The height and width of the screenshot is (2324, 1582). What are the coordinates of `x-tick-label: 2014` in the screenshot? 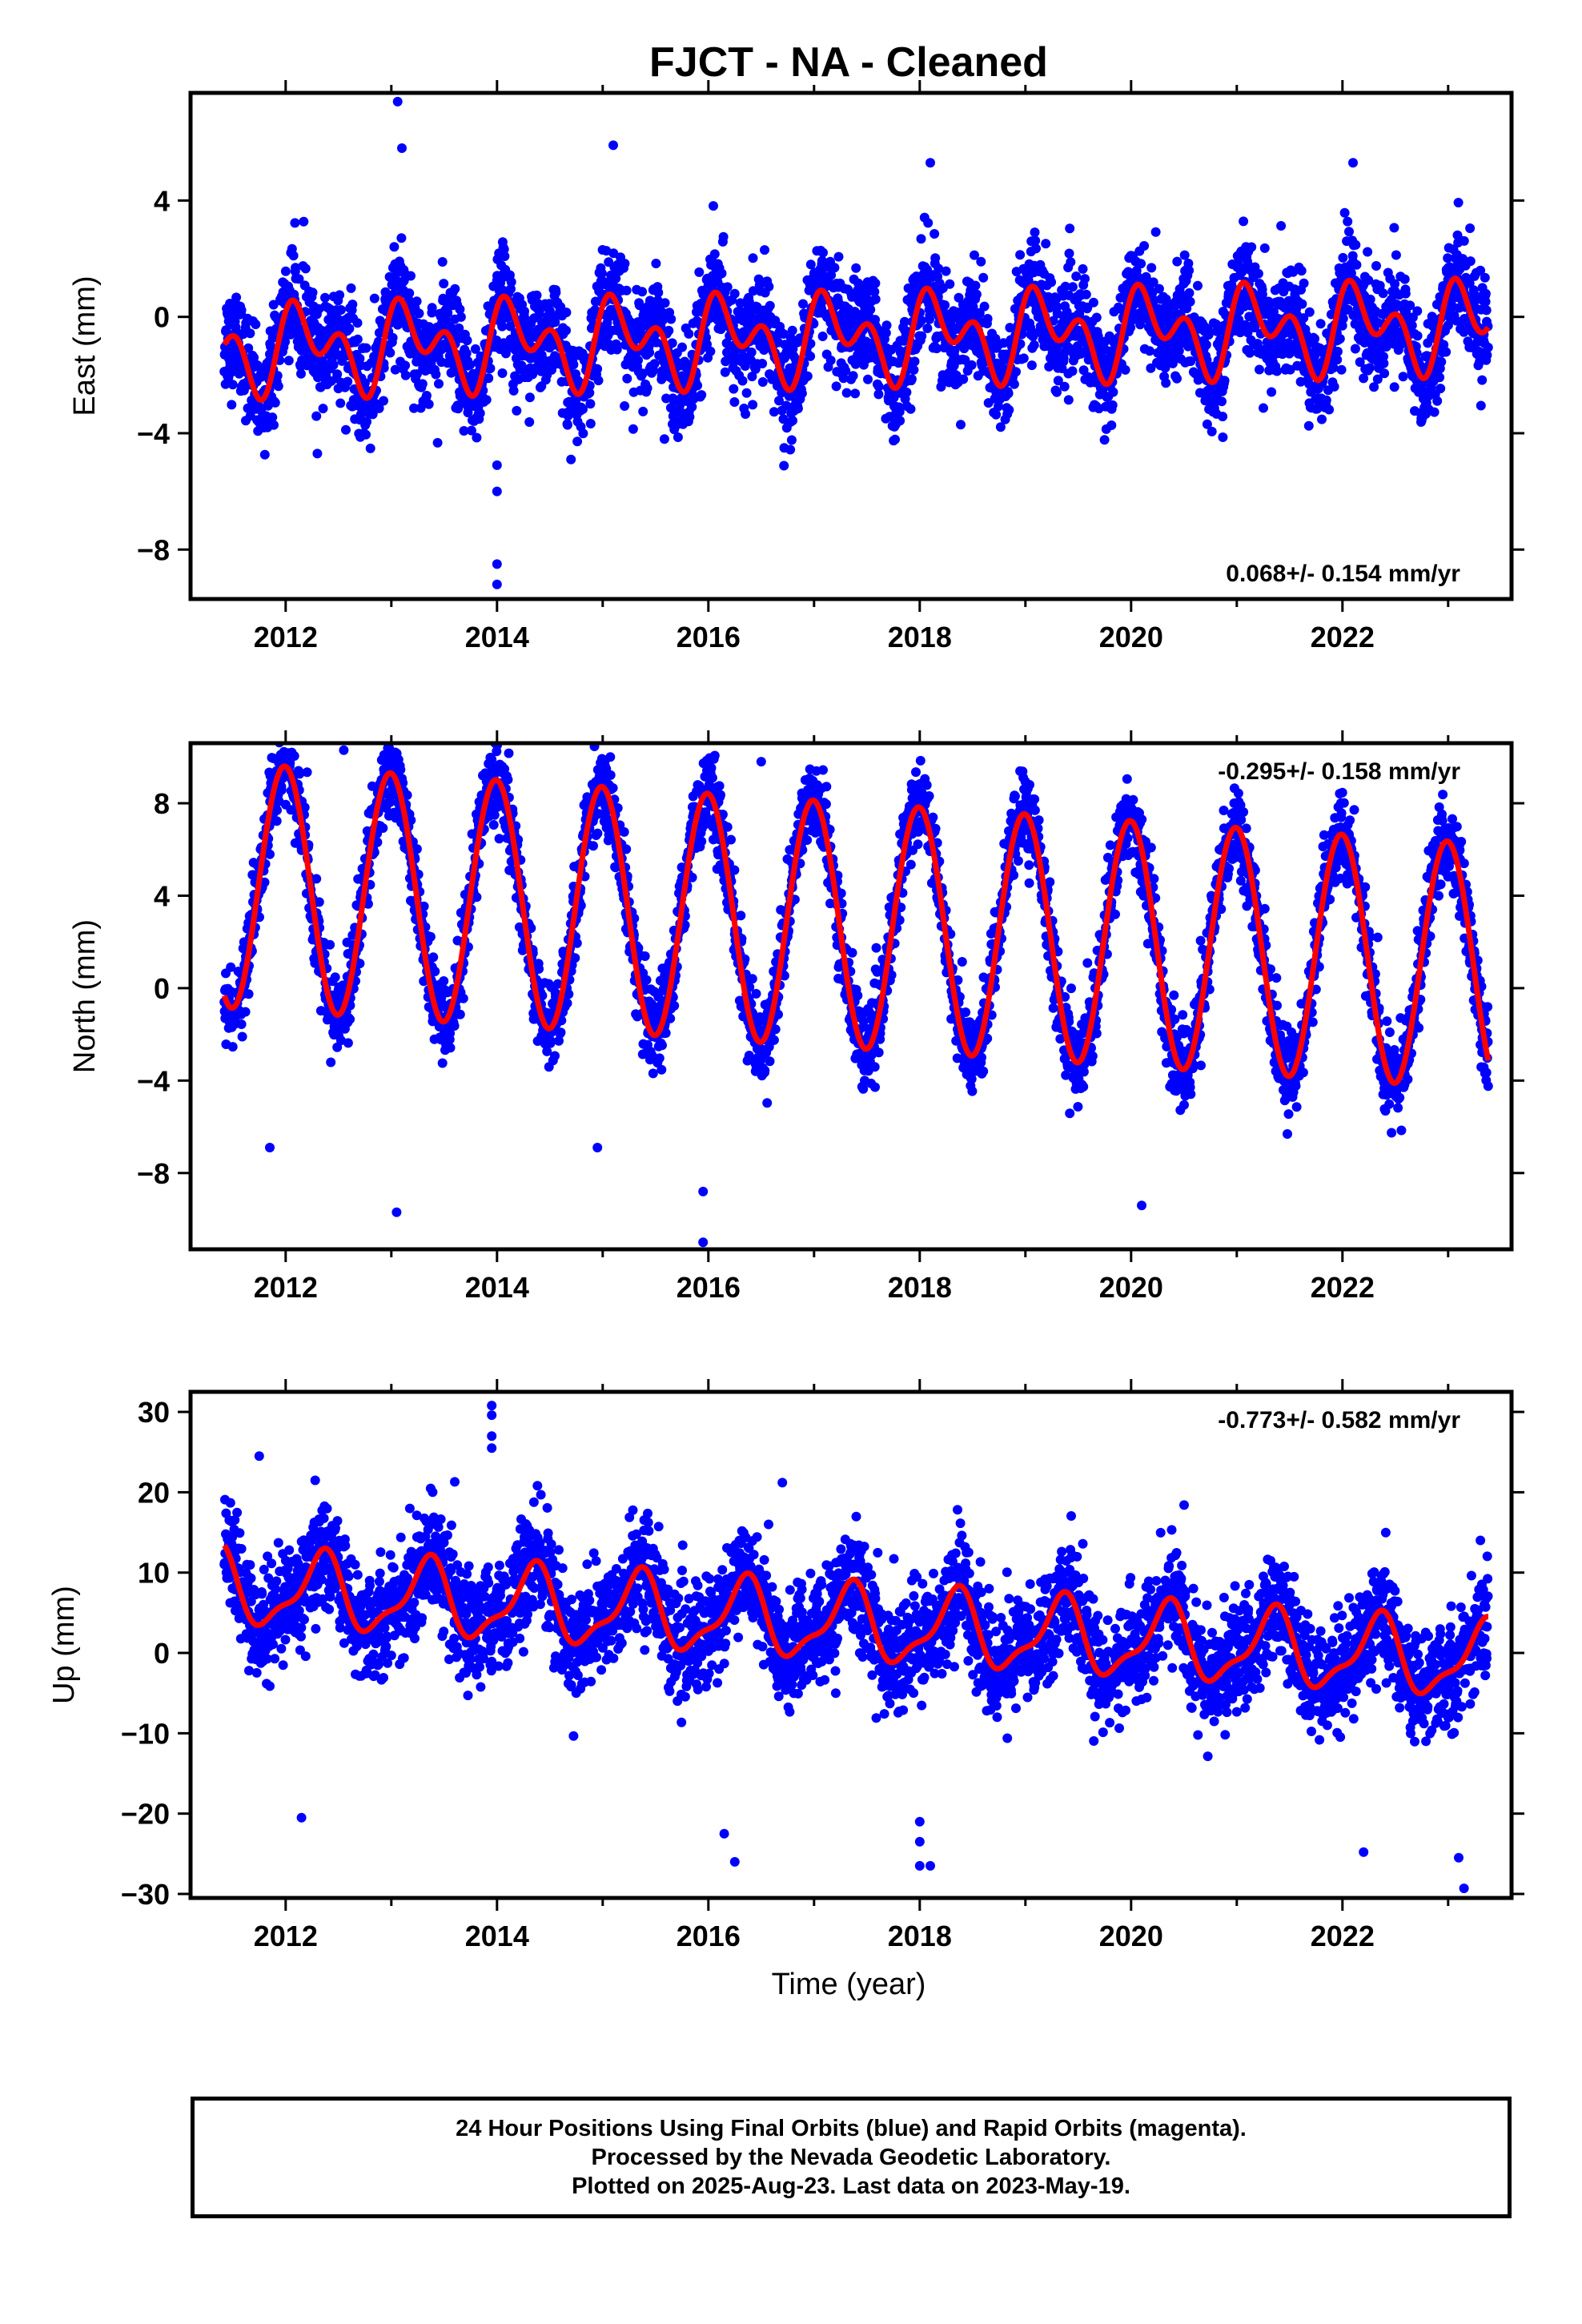 It's located at (497, 637).